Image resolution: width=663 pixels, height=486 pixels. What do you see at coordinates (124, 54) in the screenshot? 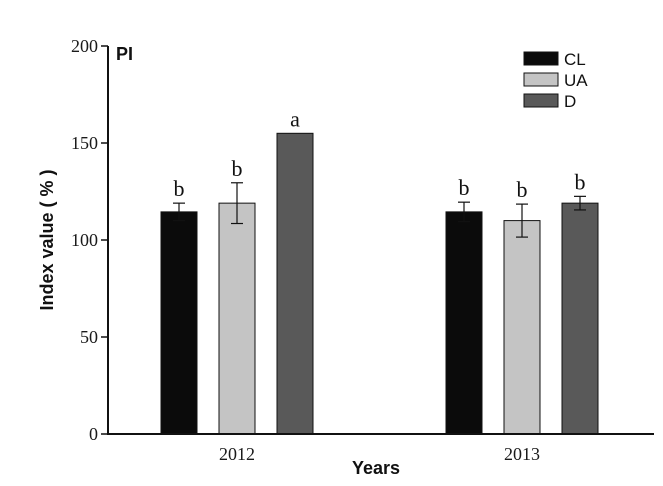
I see `panel-label: PI` at bounding box center [124, 54].